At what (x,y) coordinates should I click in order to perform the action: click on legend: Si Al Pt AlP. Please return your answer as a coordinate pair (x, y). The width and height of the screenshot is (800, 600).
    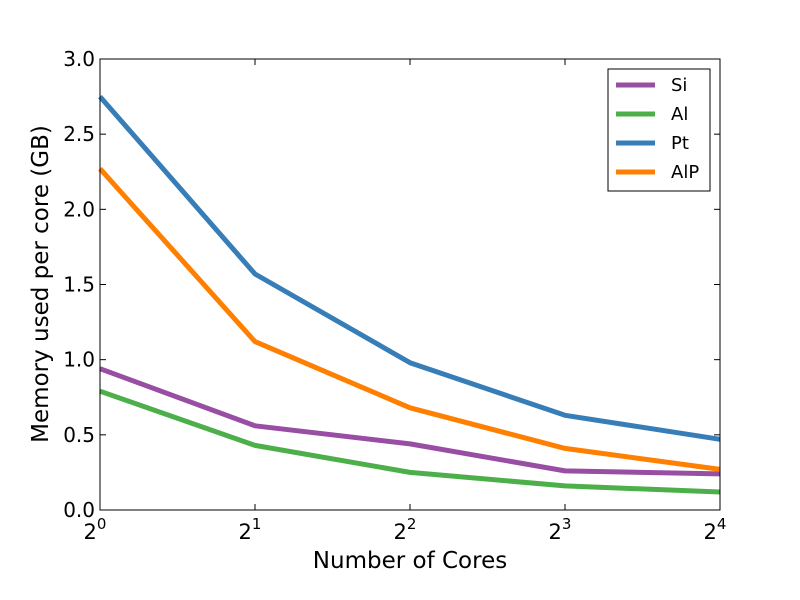
    Looking at the image, I should click on (659, 130).